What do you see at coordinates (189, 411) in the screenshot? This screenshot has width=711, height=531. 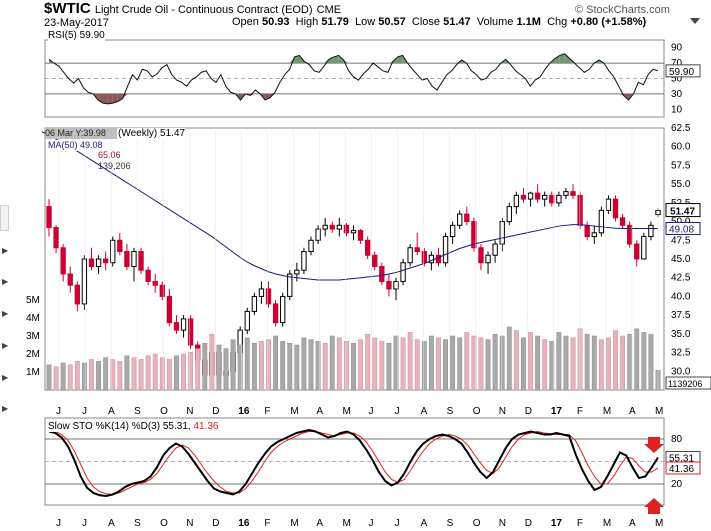 I see `x-tick-label-top: N` at bounding box center [189, 411].